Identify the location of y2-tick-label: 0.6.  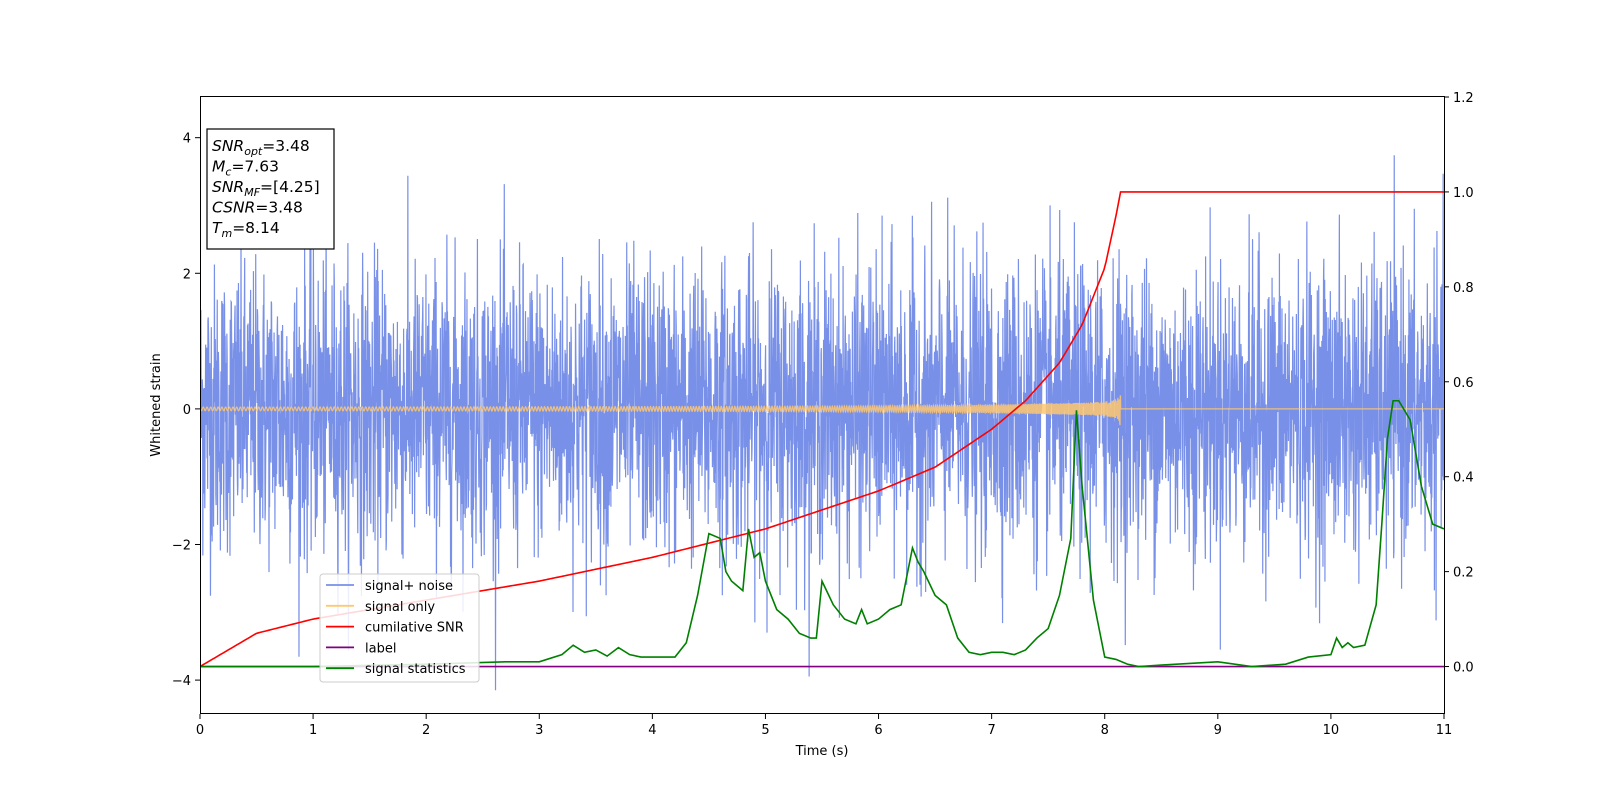
(1463, 383).